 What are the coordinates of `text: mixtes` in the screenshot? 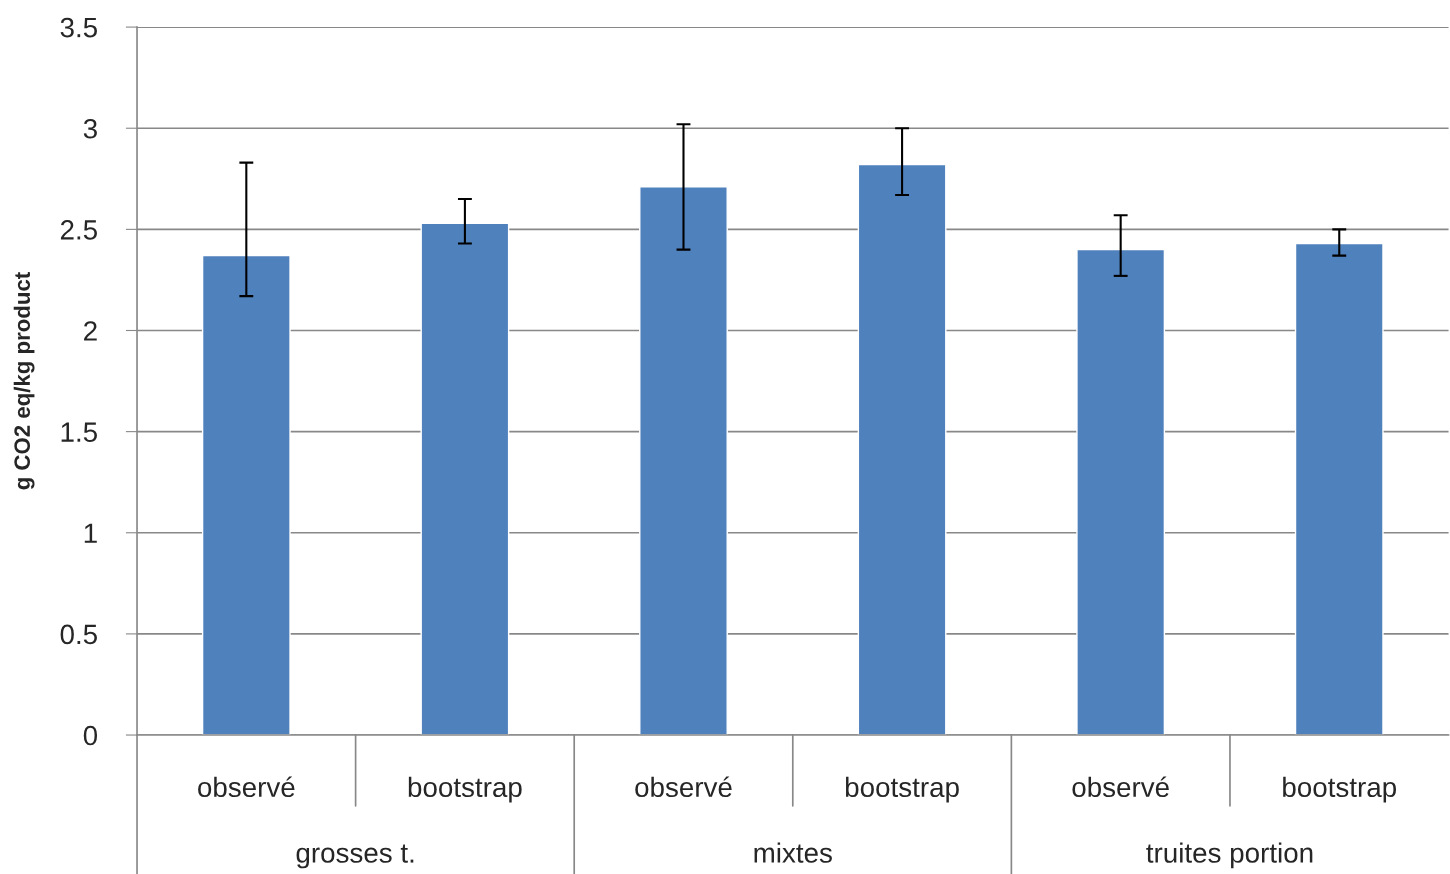 It's located at (793, 852).